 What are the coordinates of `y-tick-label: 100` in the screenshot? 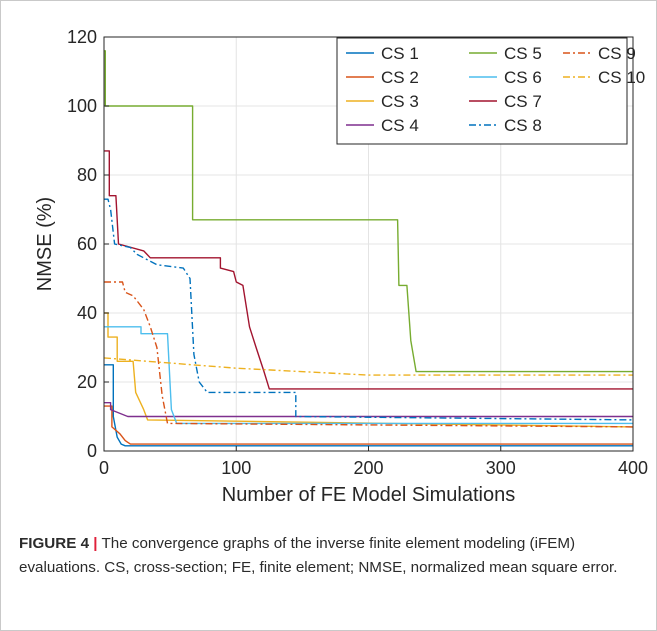 It's located at (82, 106).